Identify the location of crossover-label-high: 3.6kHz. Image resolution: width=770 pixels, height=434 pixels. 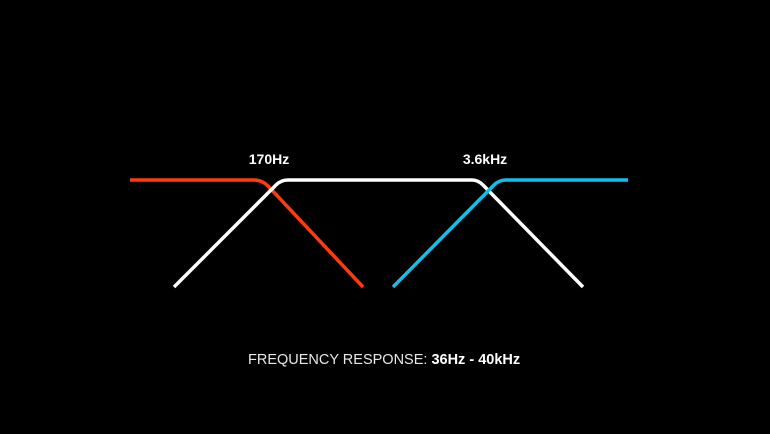
(485, 159).